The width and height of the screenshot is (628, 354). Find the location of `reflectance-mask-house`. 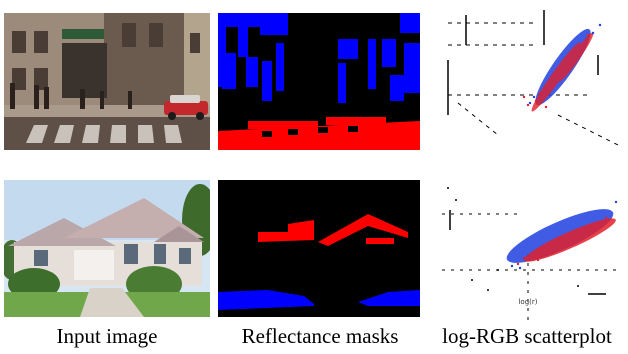

reflectance-mask-house is located at coordinates (319, 248).